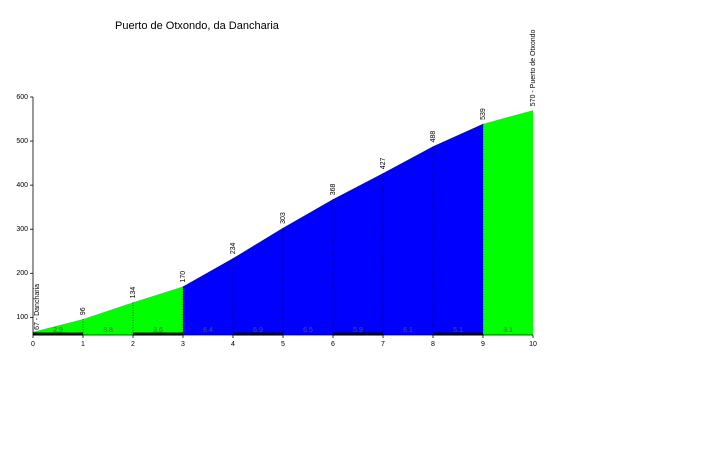 This screenshot has width=720, height=450. Describe the element at coordinates (37, 307) in the screenshot. I see `elevation-label: 67 - Dancharia` at that location.